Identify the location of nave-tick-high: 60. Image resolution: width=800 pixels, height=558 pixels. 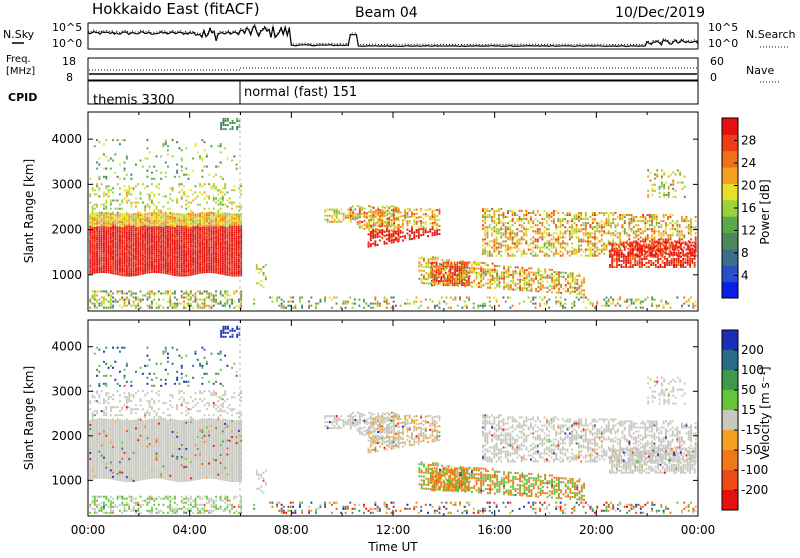
(717, 61).